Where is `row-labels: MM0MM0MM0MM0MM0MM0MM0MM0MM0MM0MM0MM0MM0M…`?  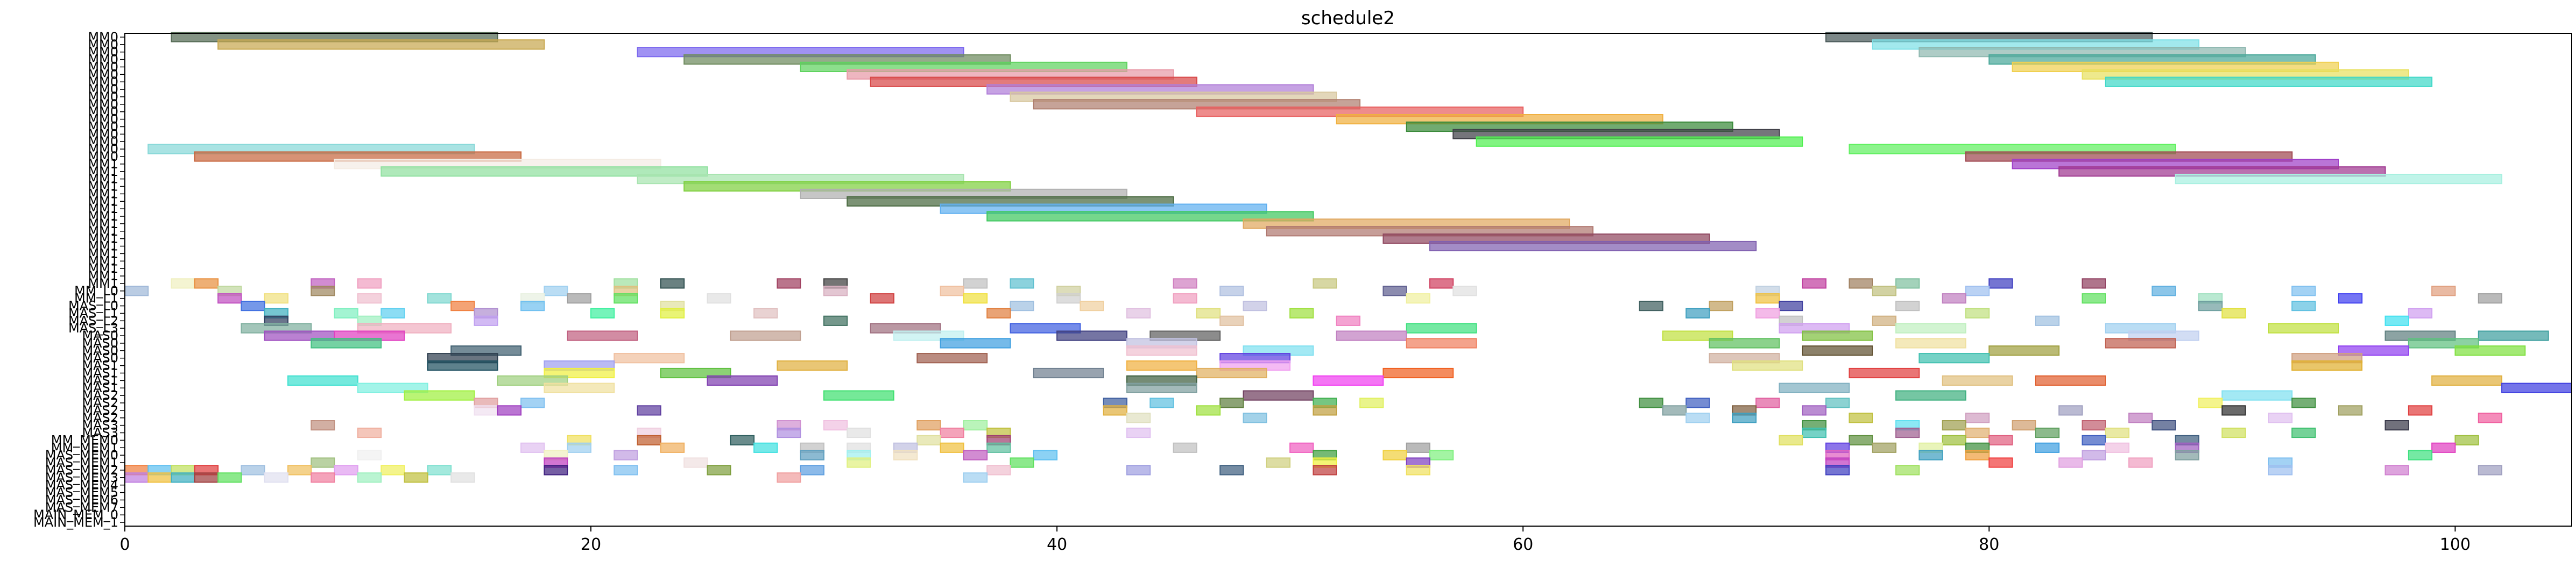 row-labels: MM0MM0MM0MM0MM0MM0MM0MM0MM0MM0MM0MM0MM0M… is located at coordinates (79, 280).